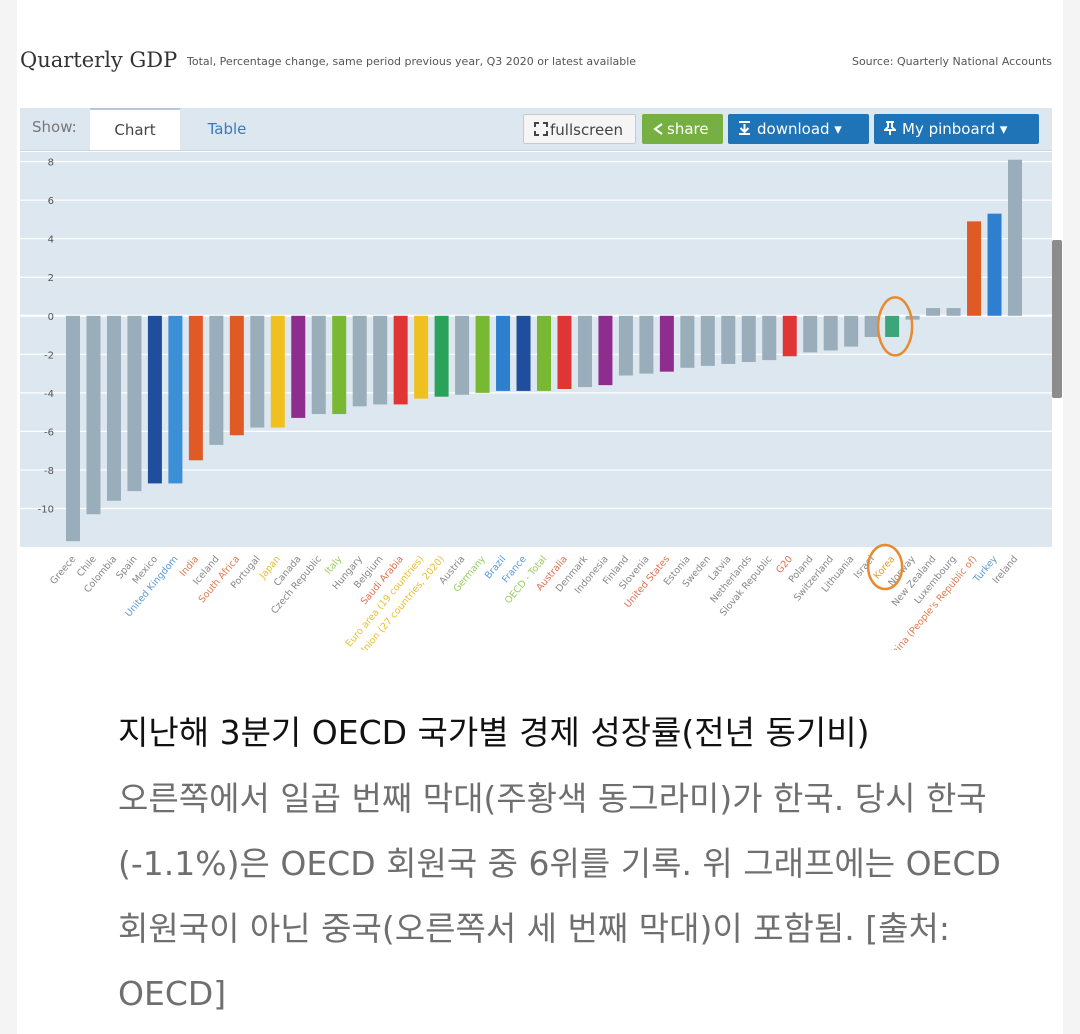  What do you see at coordinates (789, 336) in the screenshot?
I see `bar-g20` at bounding box center [789, 336].